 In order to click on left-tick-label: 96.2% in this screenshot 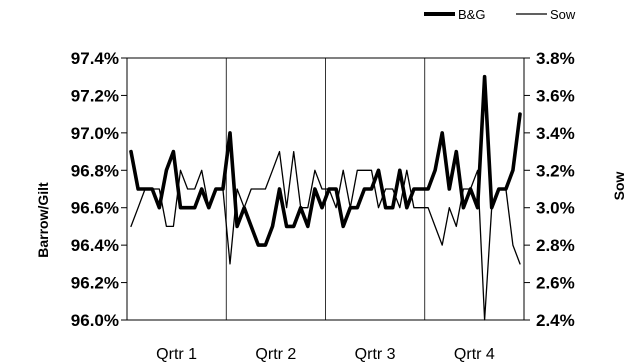, I will do `click(95, 283)`.